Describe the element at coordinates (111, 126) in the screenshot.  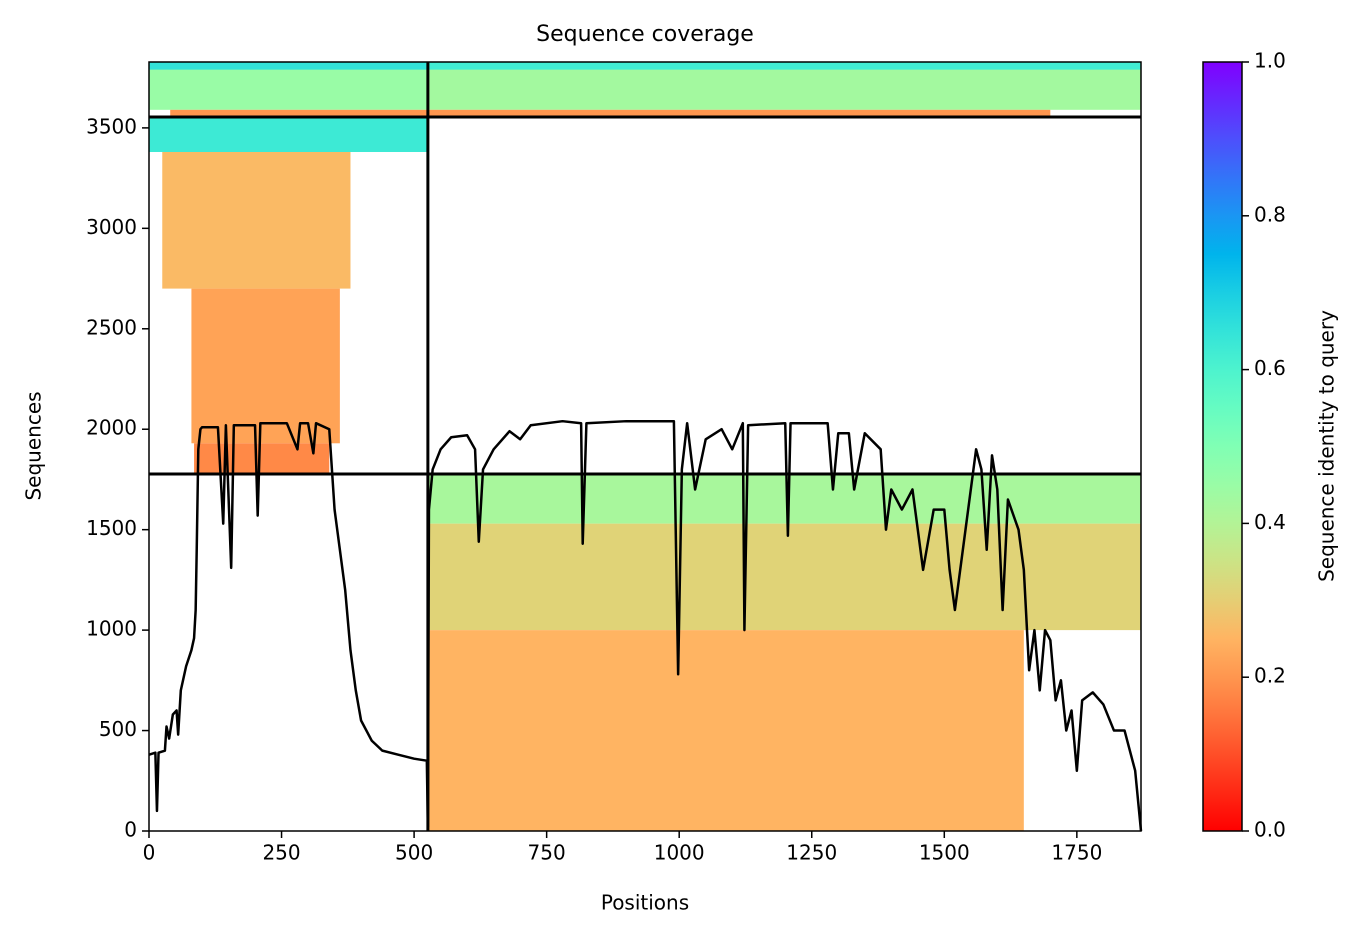
I see `y-tick-label: 3500` at that location.